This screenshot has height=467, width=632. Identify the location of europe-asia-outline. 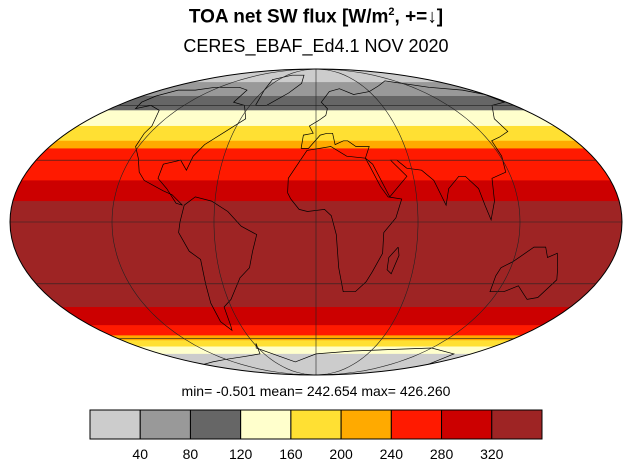
(404, 151).